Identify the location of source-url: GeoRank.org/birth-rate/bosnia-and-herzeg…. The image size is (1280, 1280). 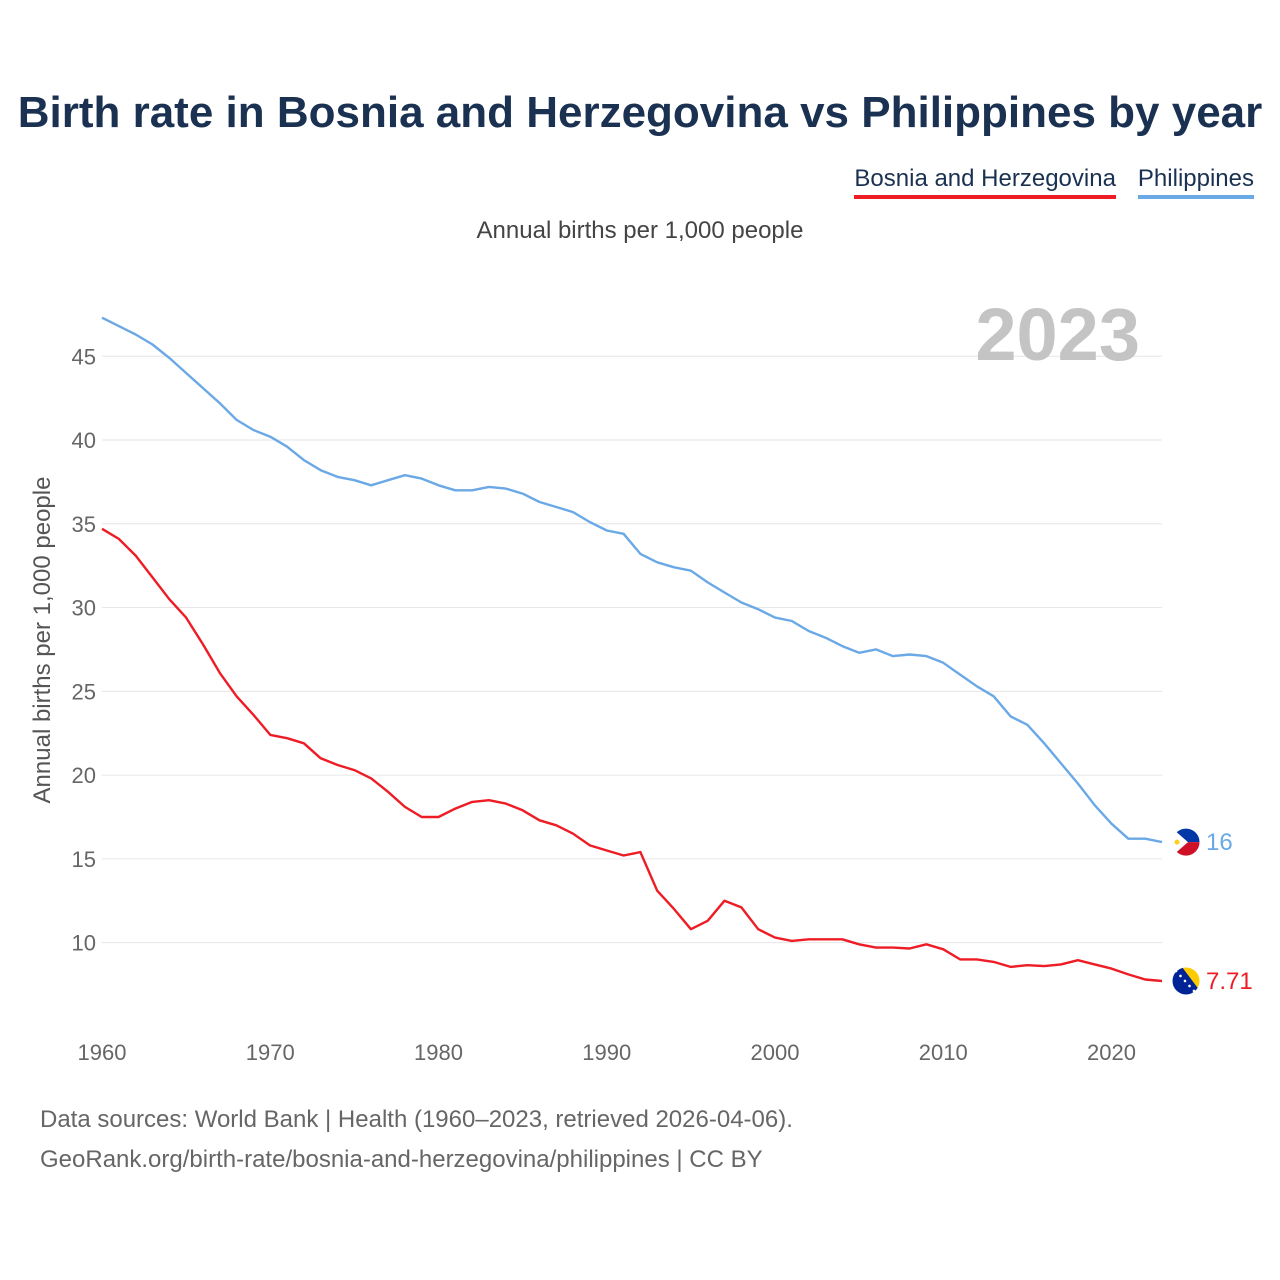
(401, 1159).